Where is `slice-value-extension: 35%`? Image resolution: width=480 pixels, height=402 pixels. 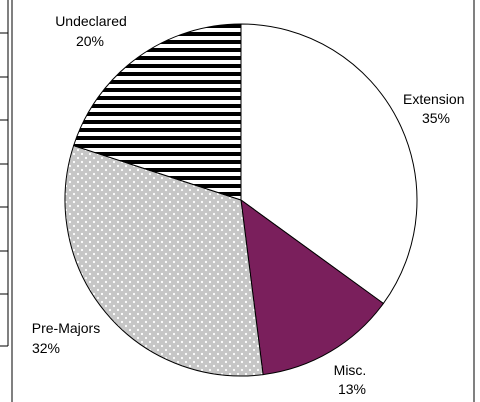 slice-value-extension: 35% is located at coordinates (436, 118).